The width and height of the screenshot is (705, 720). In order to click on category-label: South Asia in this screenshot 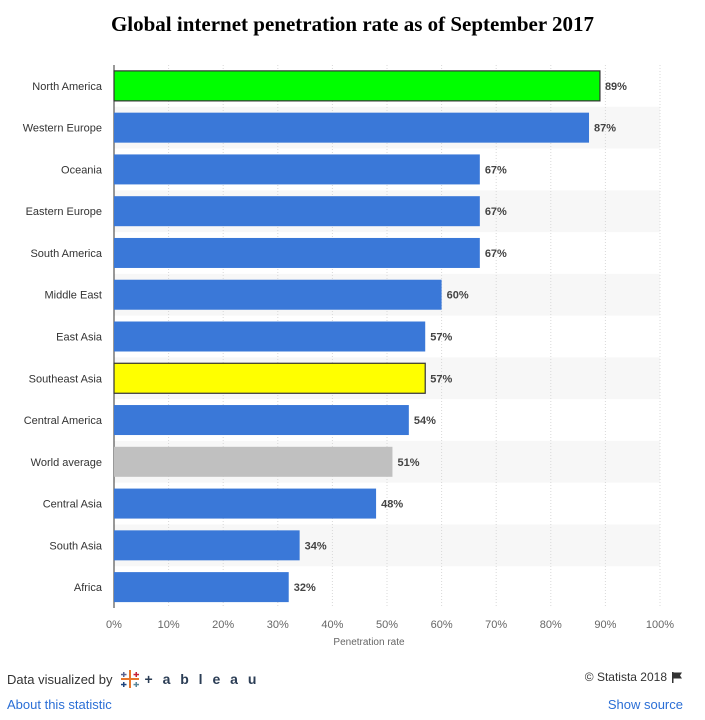, I will do `click(75, 546)`.